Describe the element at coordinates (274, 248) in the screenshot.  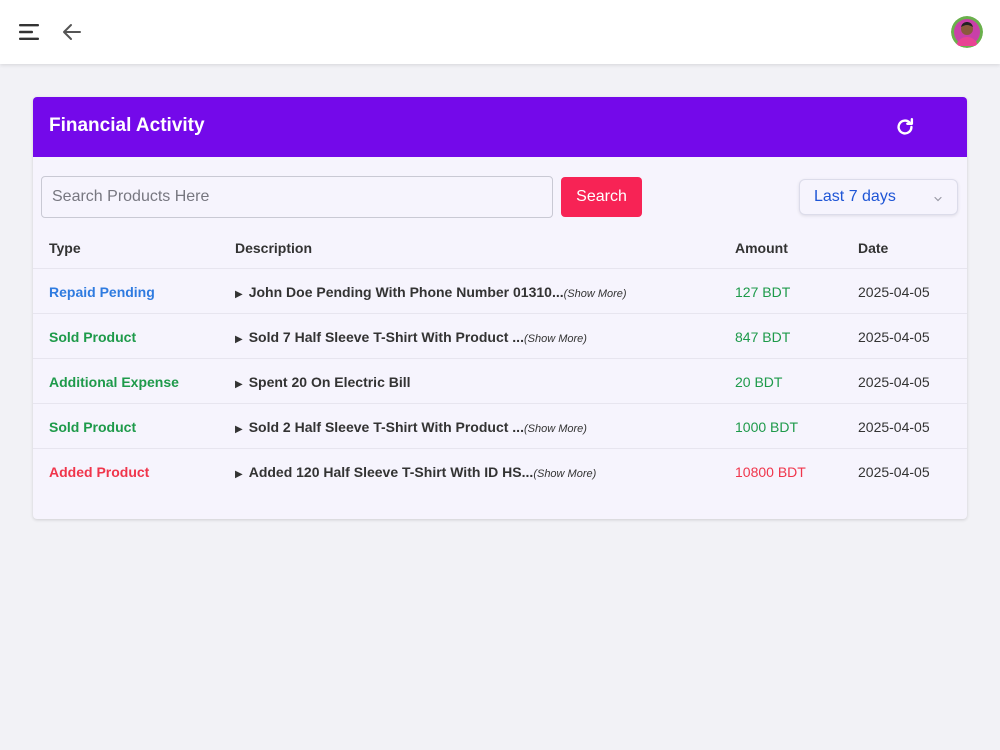
I see `column-header-description: Description` at that location.